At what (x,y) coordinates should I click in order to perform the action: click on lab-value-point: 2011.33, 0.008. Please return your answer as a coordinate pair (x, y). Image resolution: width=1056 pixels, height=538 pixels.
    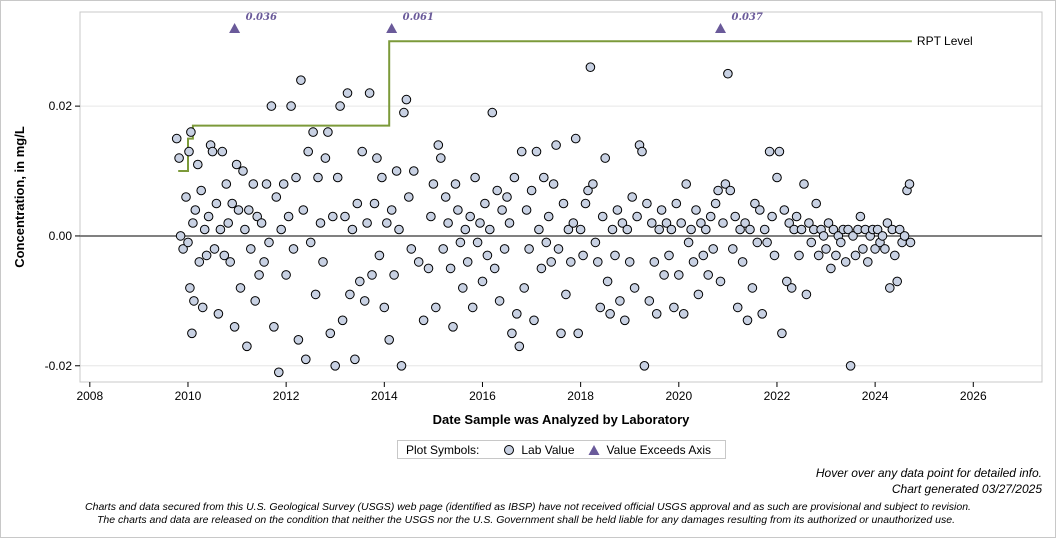
    Looking at the image, I should click on (253, 184).